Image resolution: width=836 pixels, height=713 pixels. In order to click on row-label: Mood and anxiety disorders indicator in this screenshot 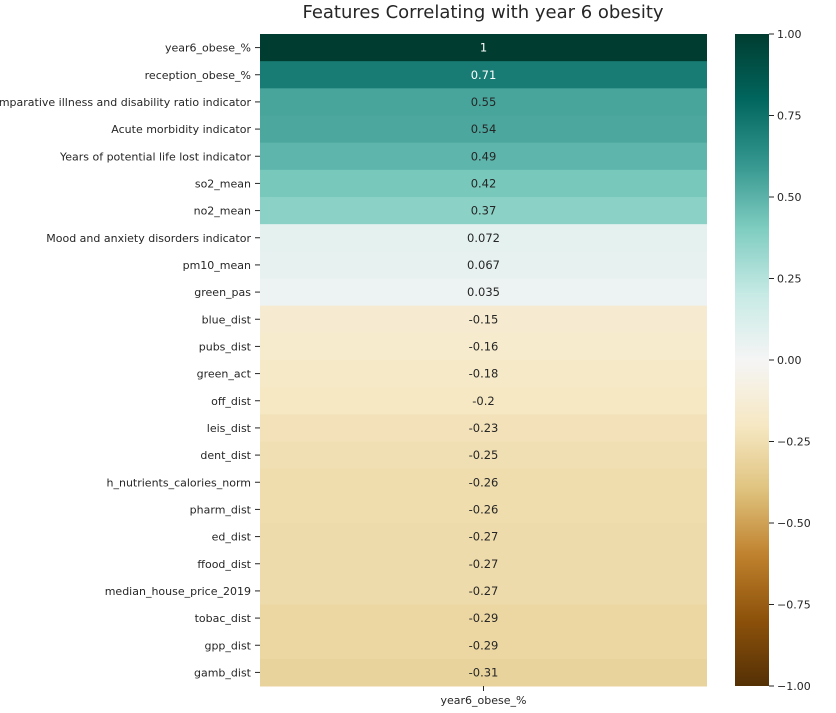, I will do `click(148, 238)`.